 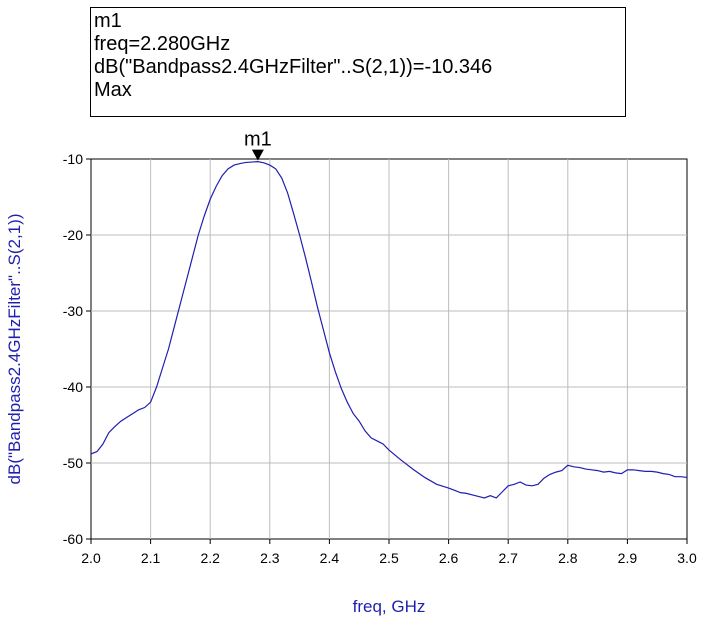 I want to click on x-tick-label: 2.4, so click(x=330, y=558).